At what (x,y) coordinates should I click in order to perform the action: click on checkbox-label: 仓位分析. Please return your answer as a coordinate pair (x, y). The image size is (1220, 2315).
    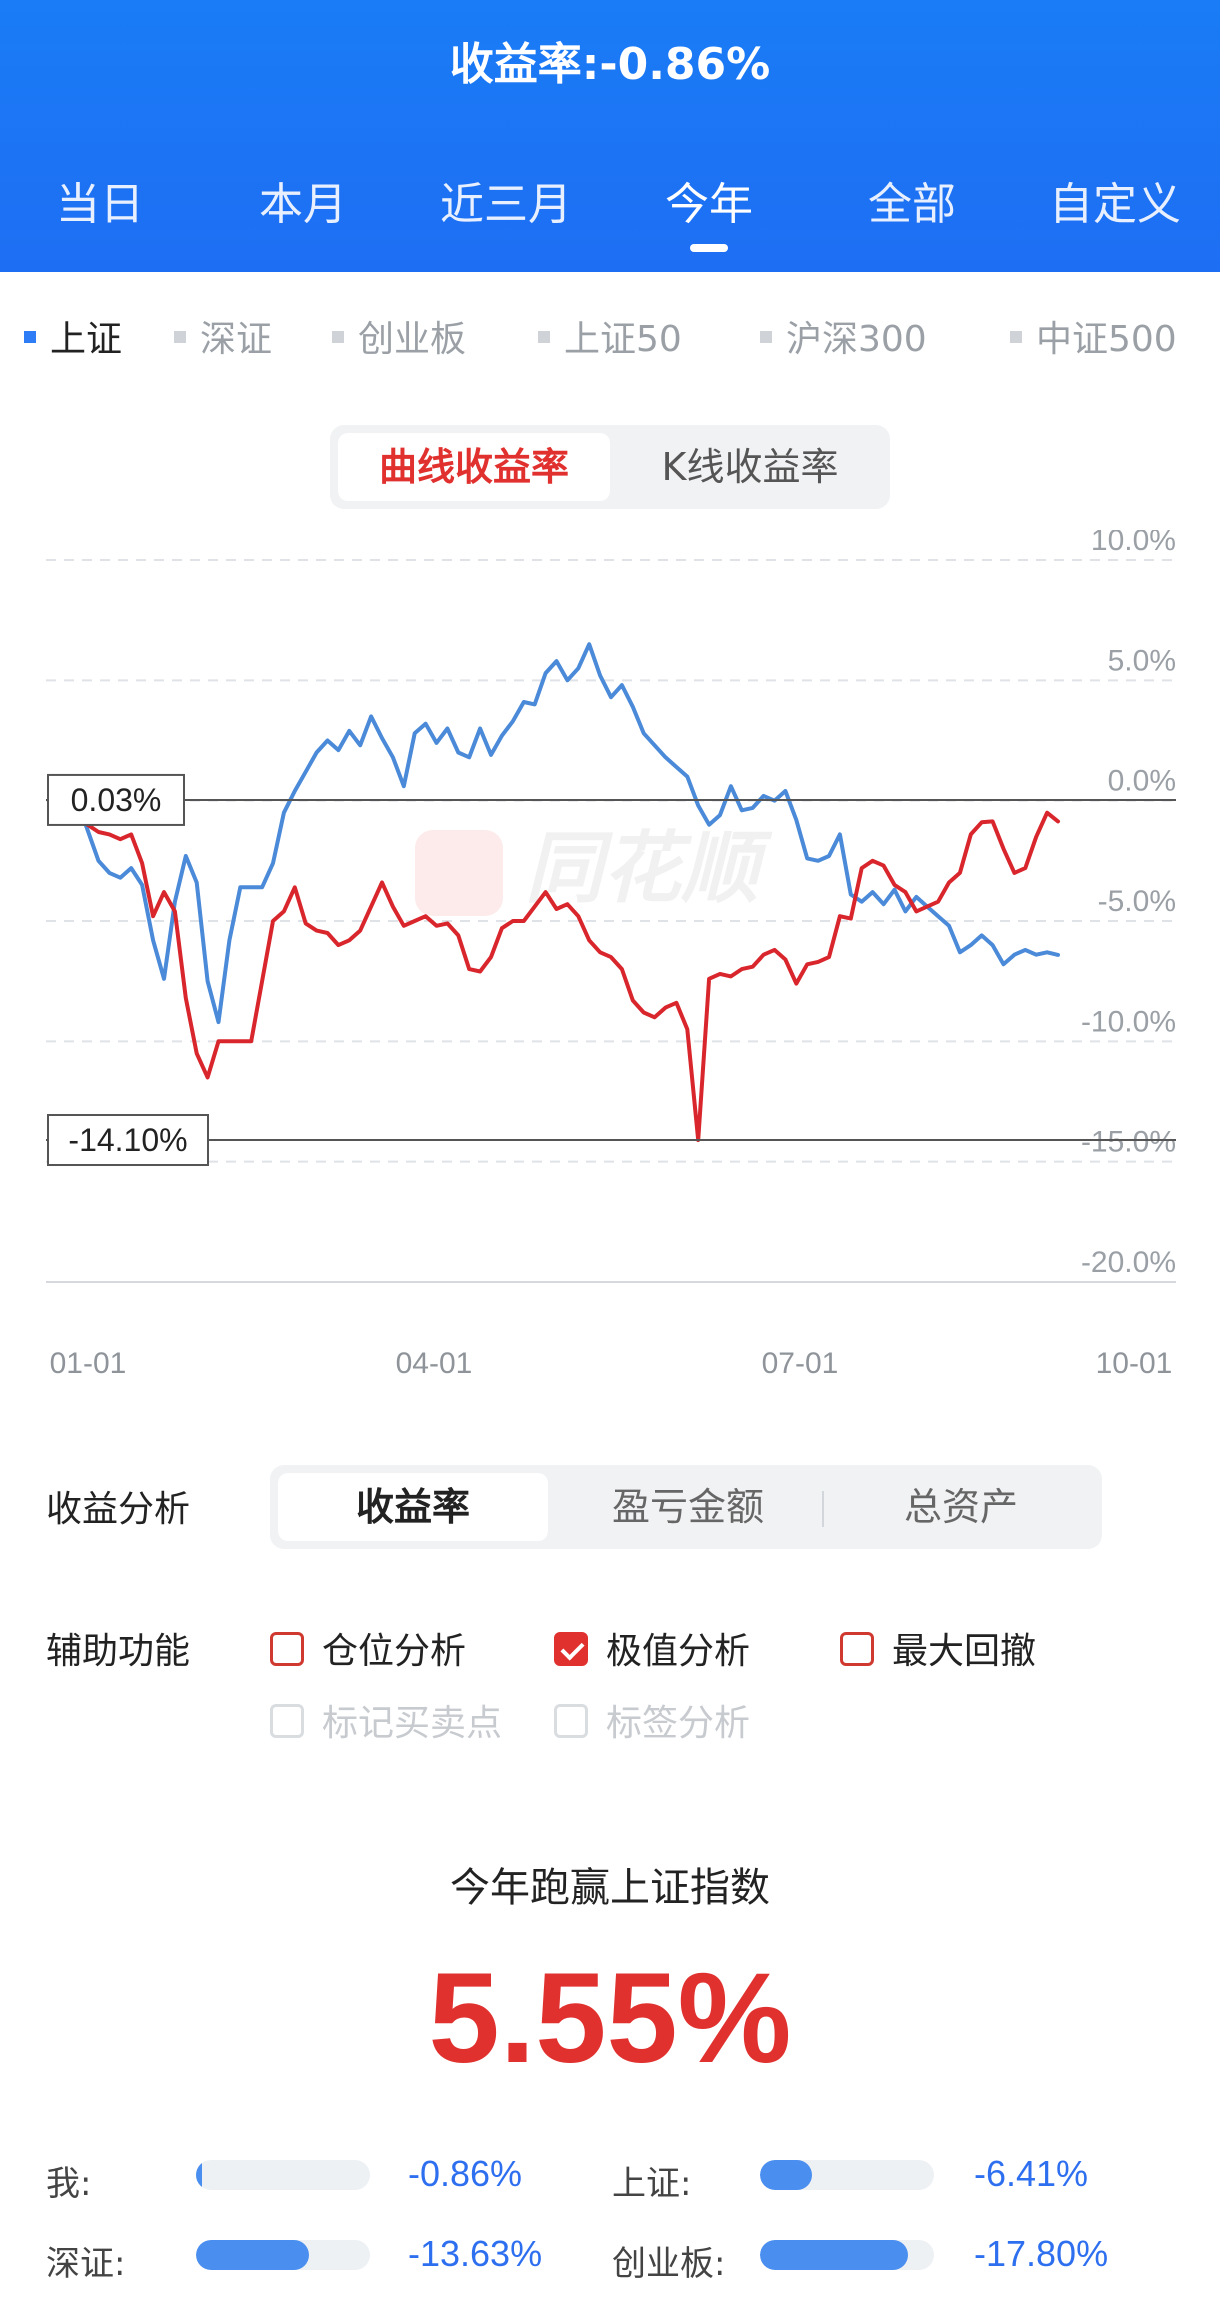
    Looking at the image, I should click on (394, 1651).